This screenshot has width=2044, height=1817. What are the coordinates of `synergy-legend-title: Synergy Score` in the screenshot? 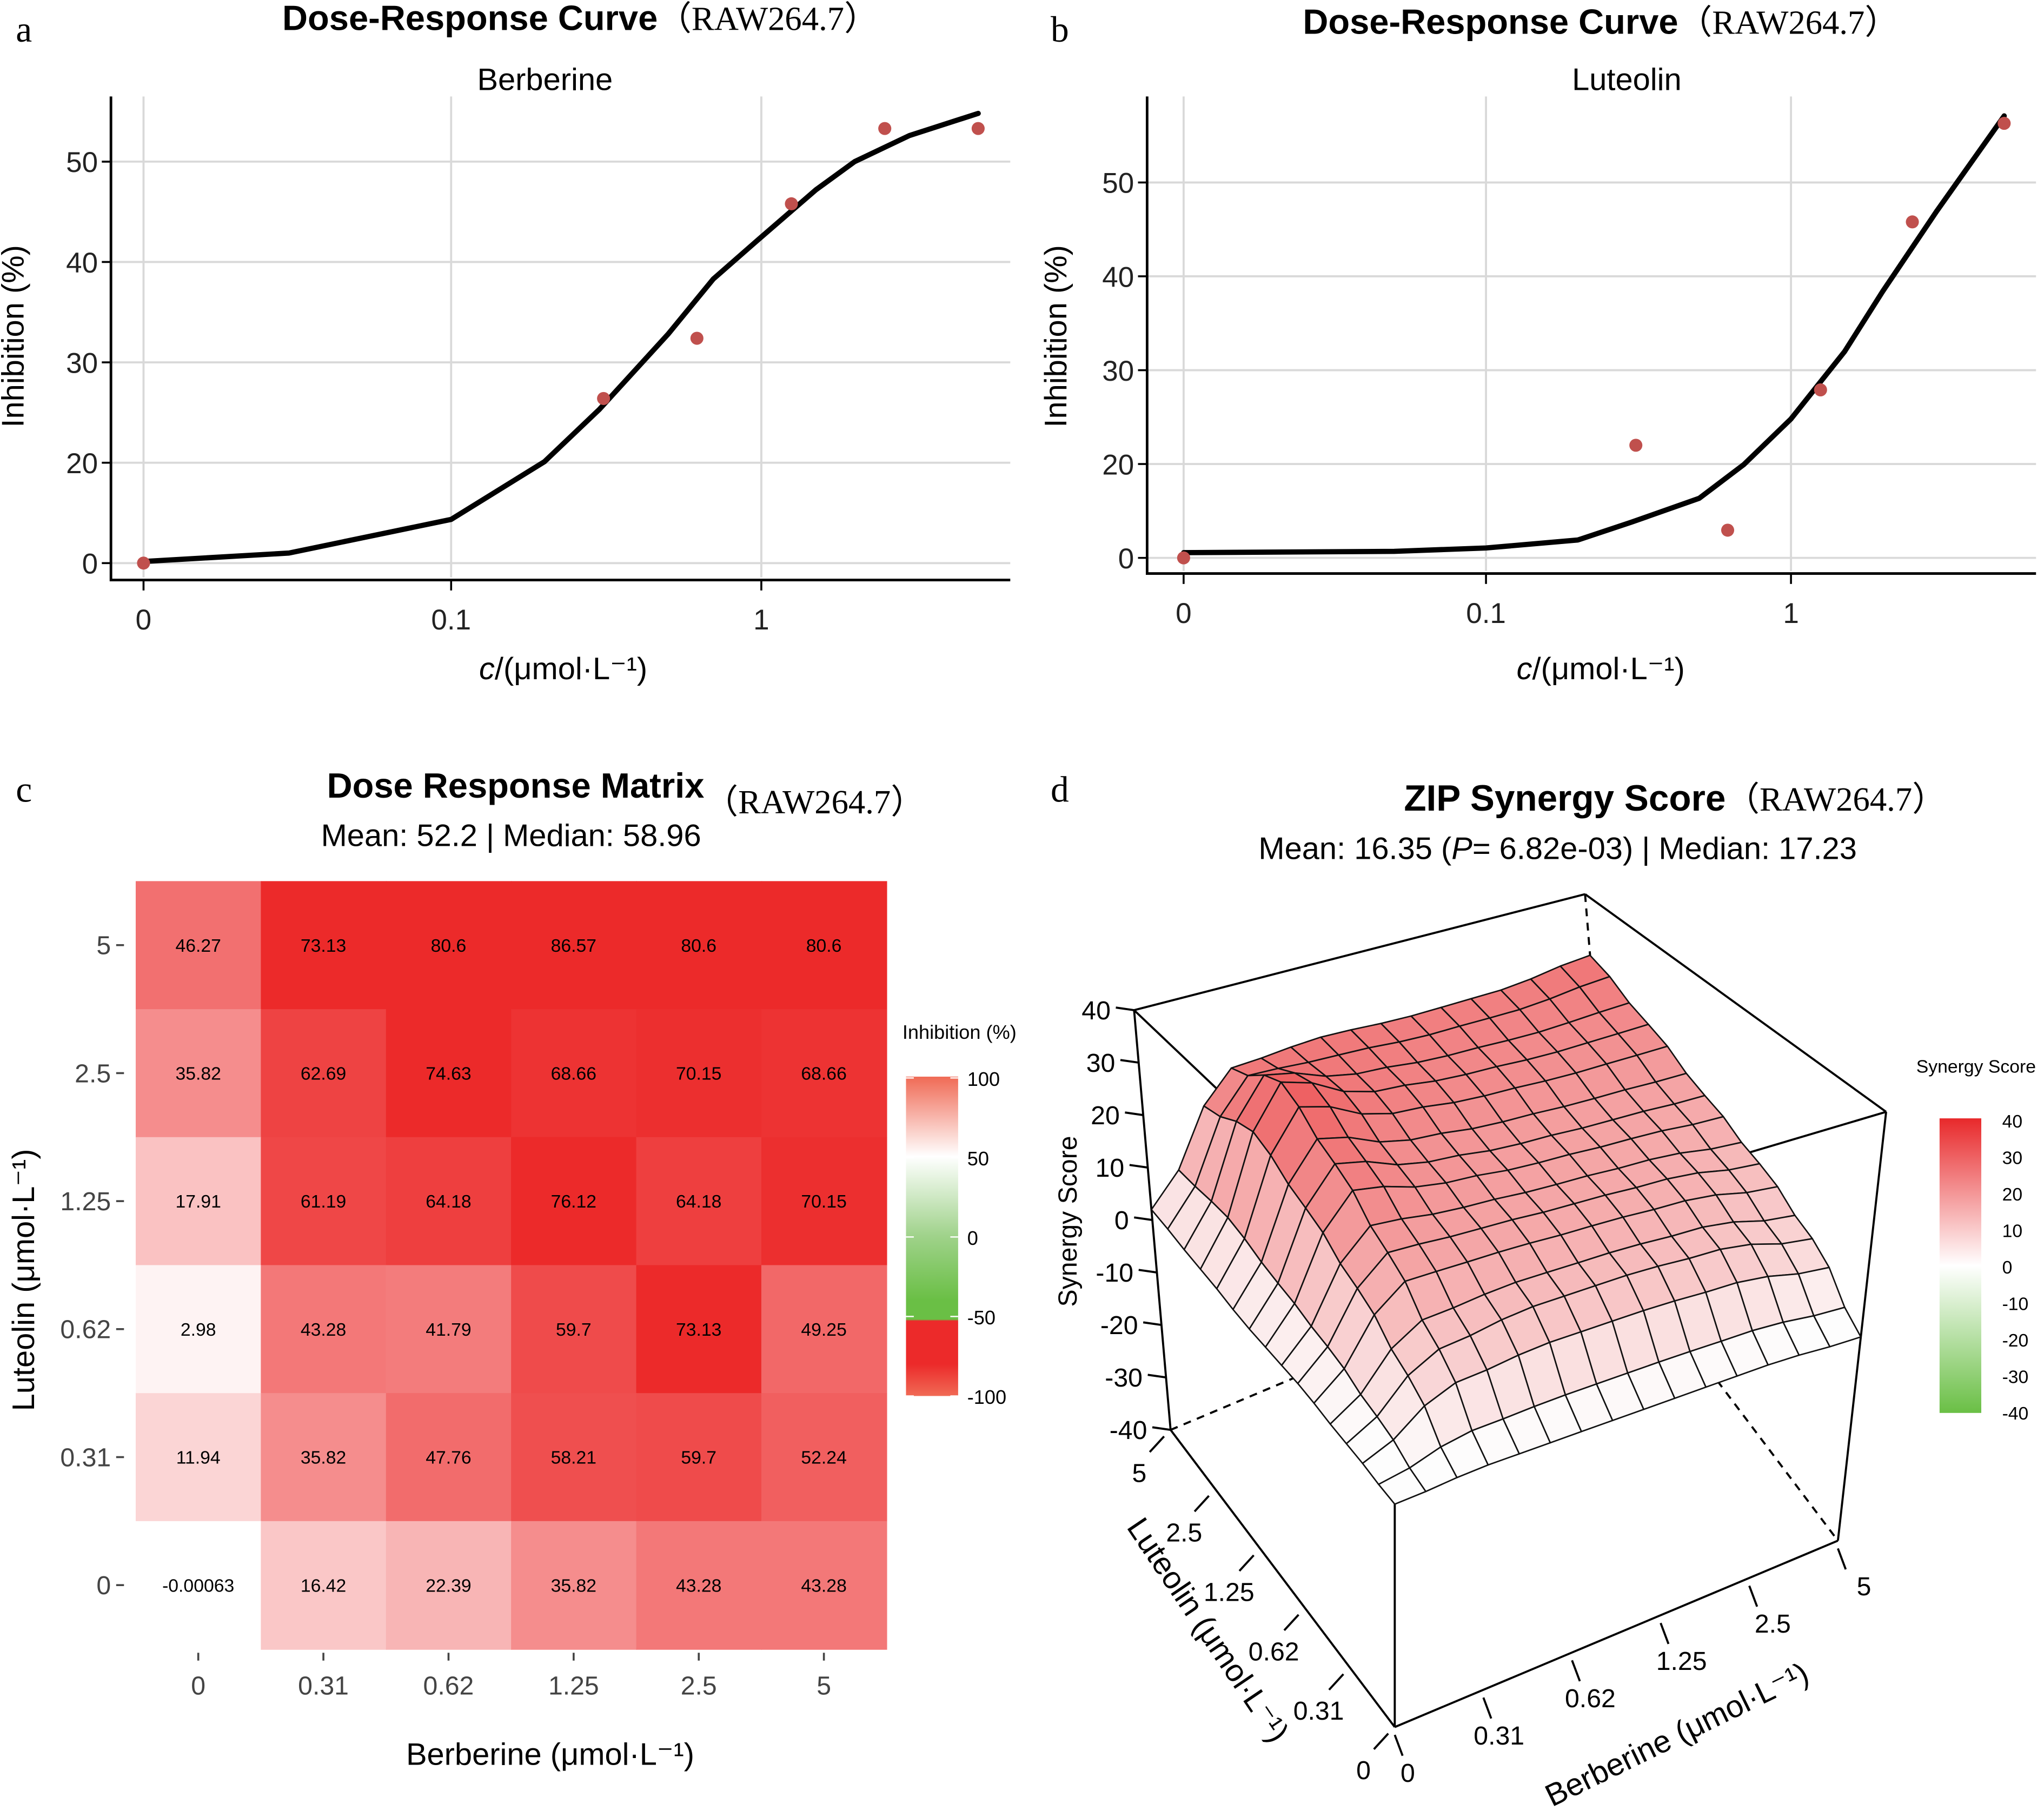 It's located at (1976, 1067).